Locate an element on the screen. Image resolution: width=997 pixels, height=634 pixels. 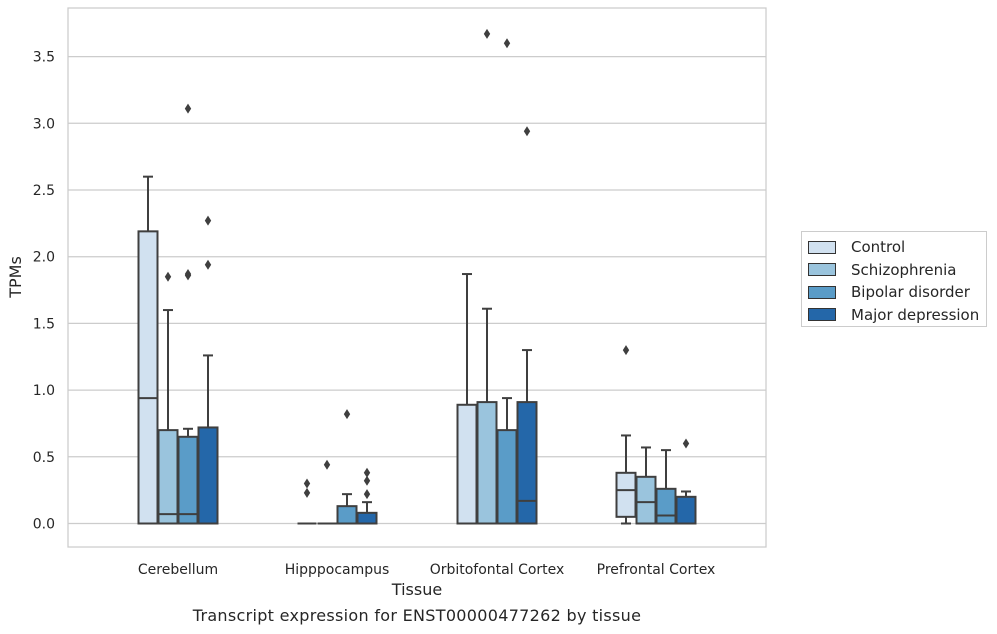
legend-label: Schizophrenia is located at coordinates (904, 269).